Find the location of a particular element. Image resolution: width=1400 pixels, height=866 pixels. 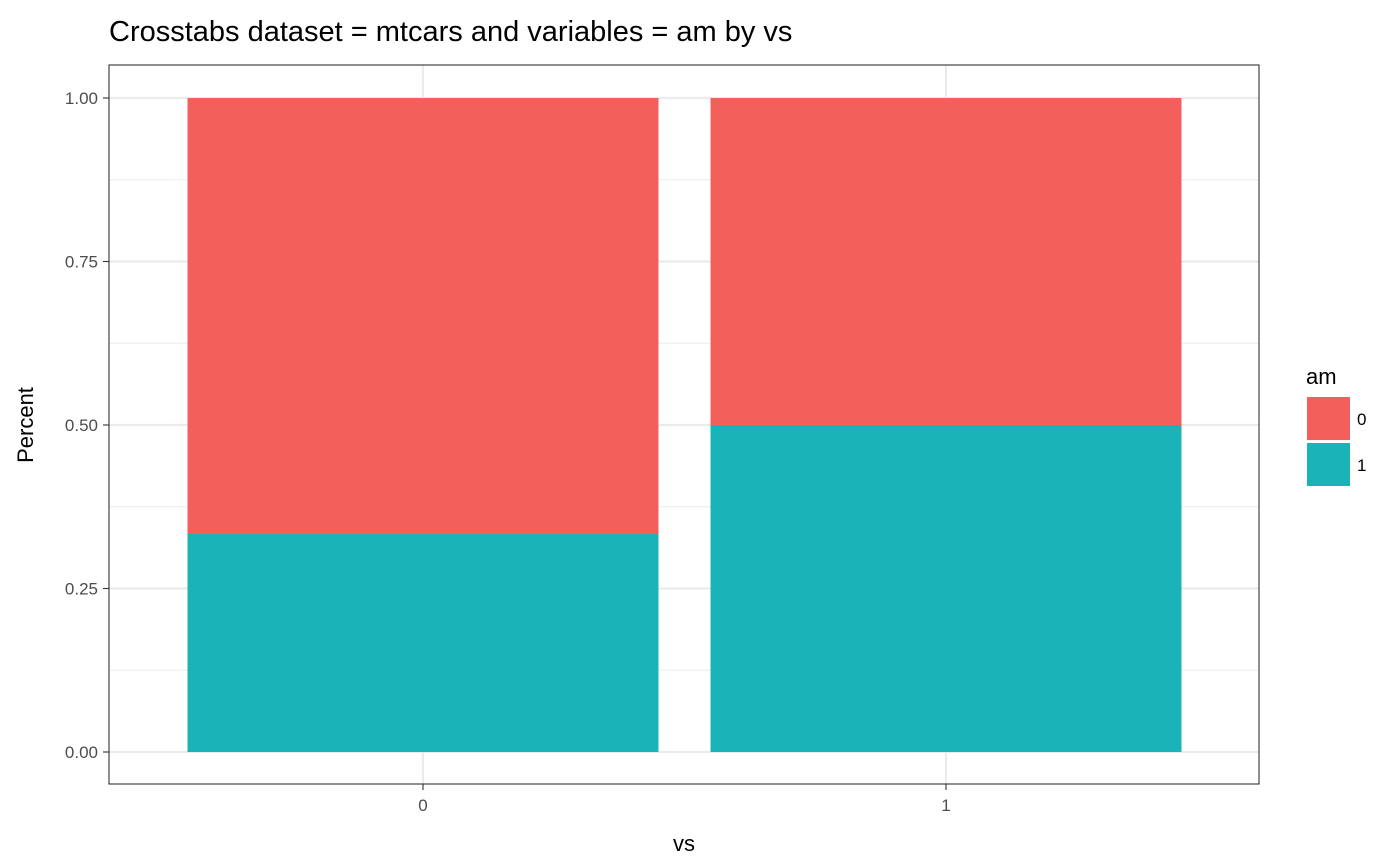

y-tick-label: 0.25 is located at coordinates (81, 589).